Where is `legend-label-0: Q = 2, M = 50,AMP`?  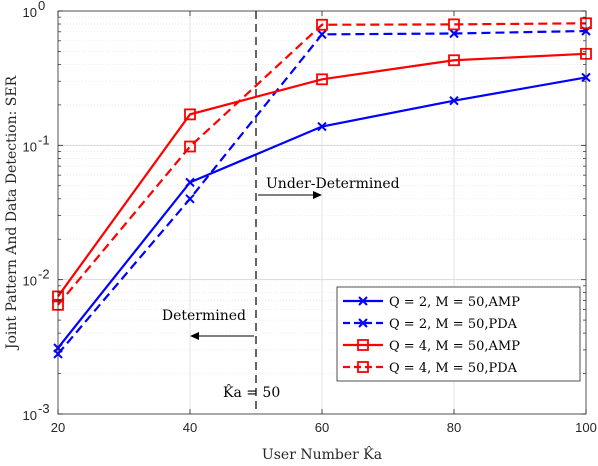
legend-label-0: Q = 2, M = 50,AMP is located at coordinates (454, 302).